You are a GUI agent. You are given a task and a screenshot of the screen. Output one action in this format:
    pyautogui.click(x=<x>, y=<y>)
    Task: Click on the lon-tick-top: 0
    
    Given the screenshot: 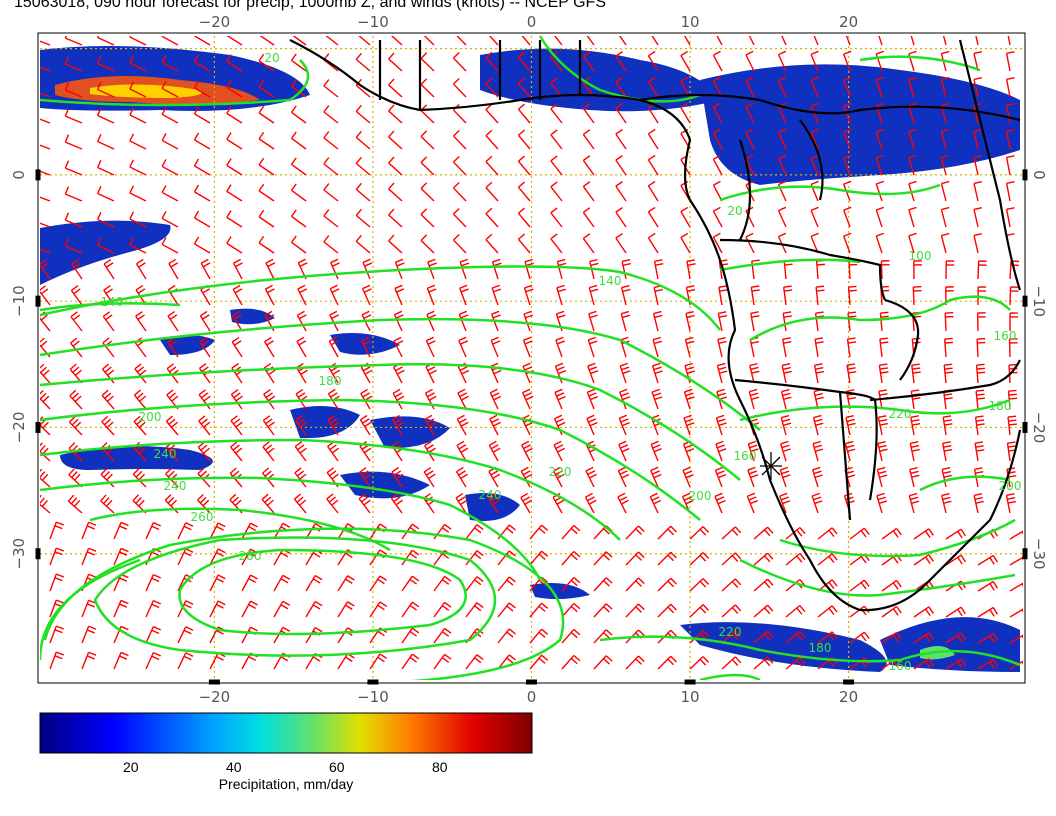 What is the action you would take?
    pyautogui.click(x=532, y=22)
    